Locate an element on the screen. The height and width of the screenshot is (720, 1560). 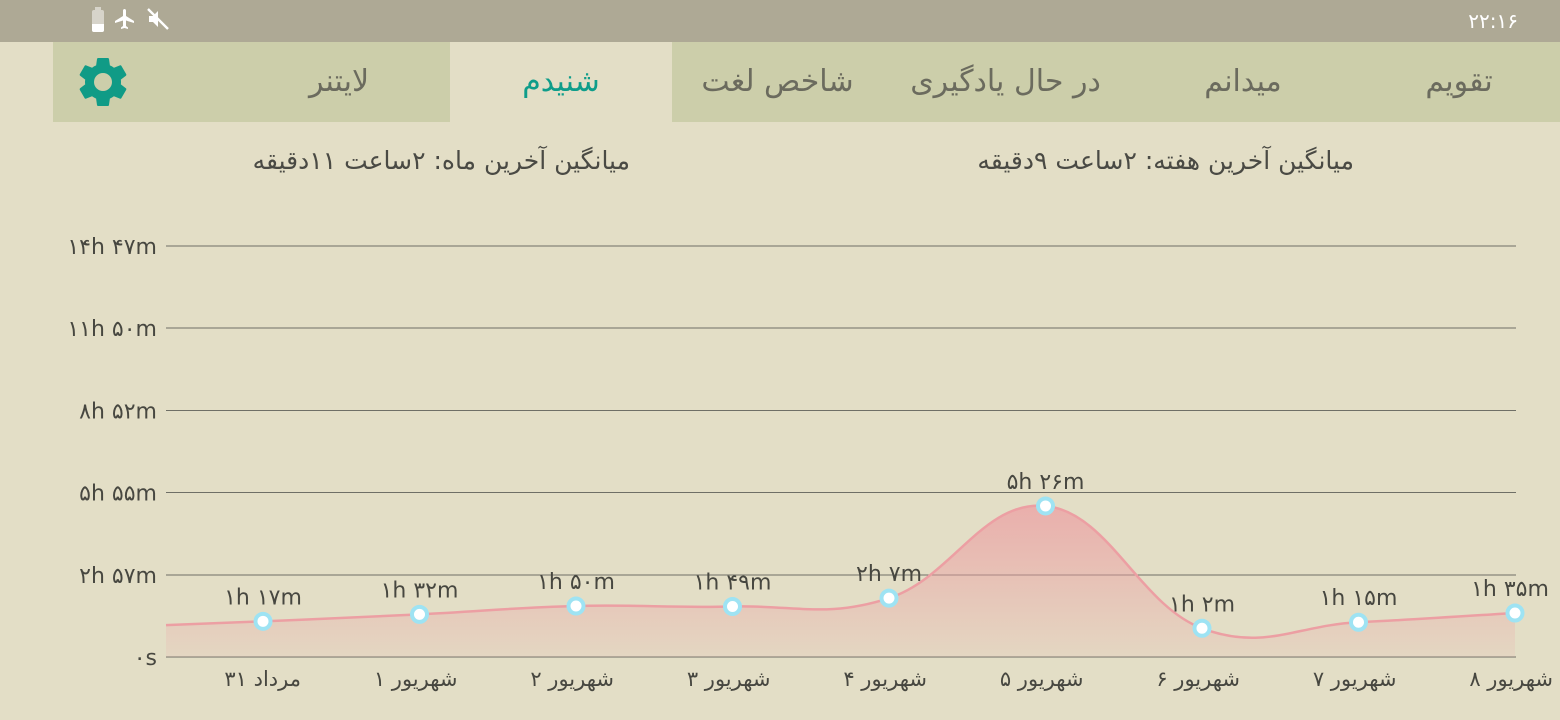
airplane-mode-icon is located at coordinates (125, 21).